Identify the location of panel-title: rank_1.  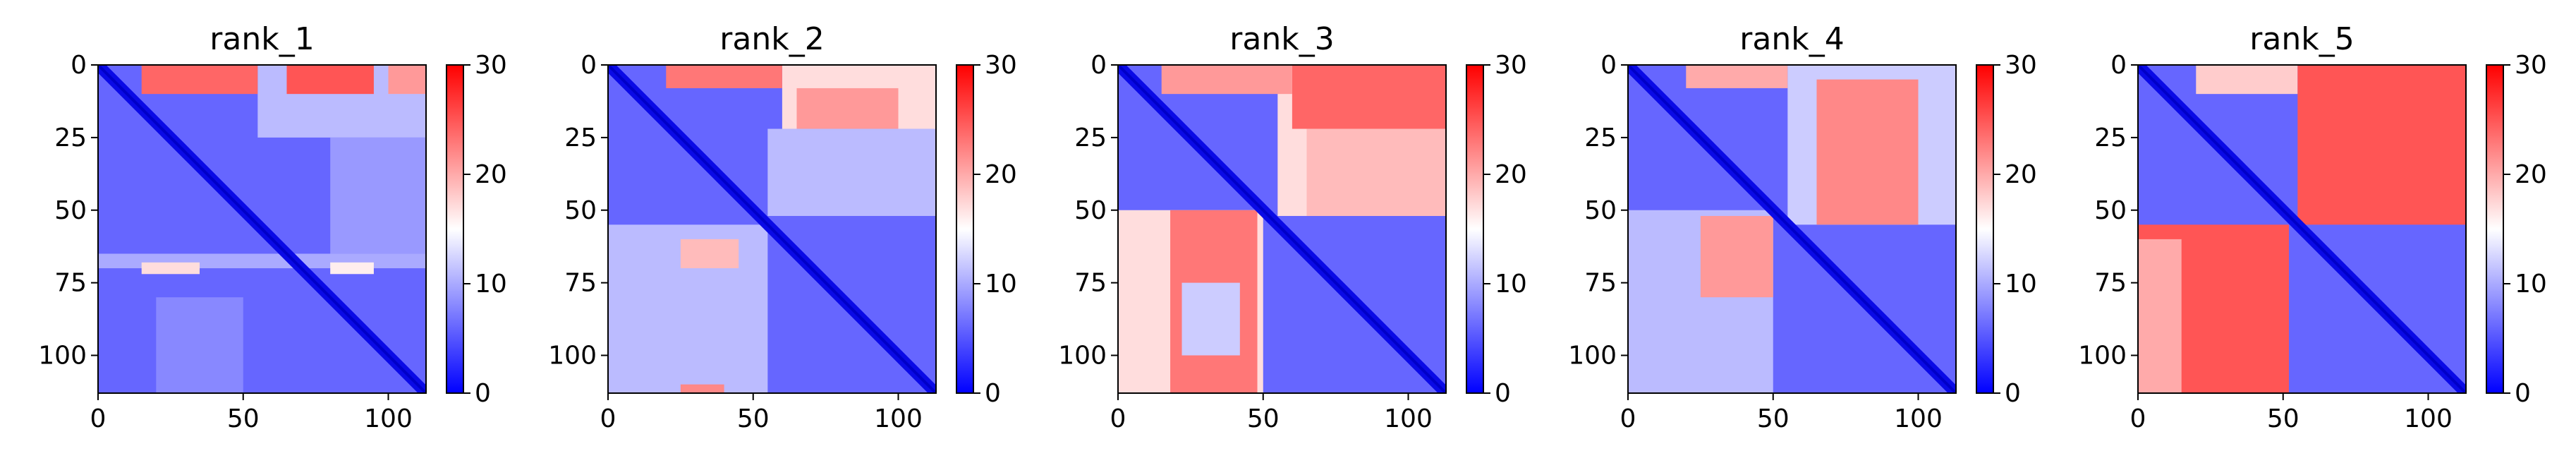
(261, 39).